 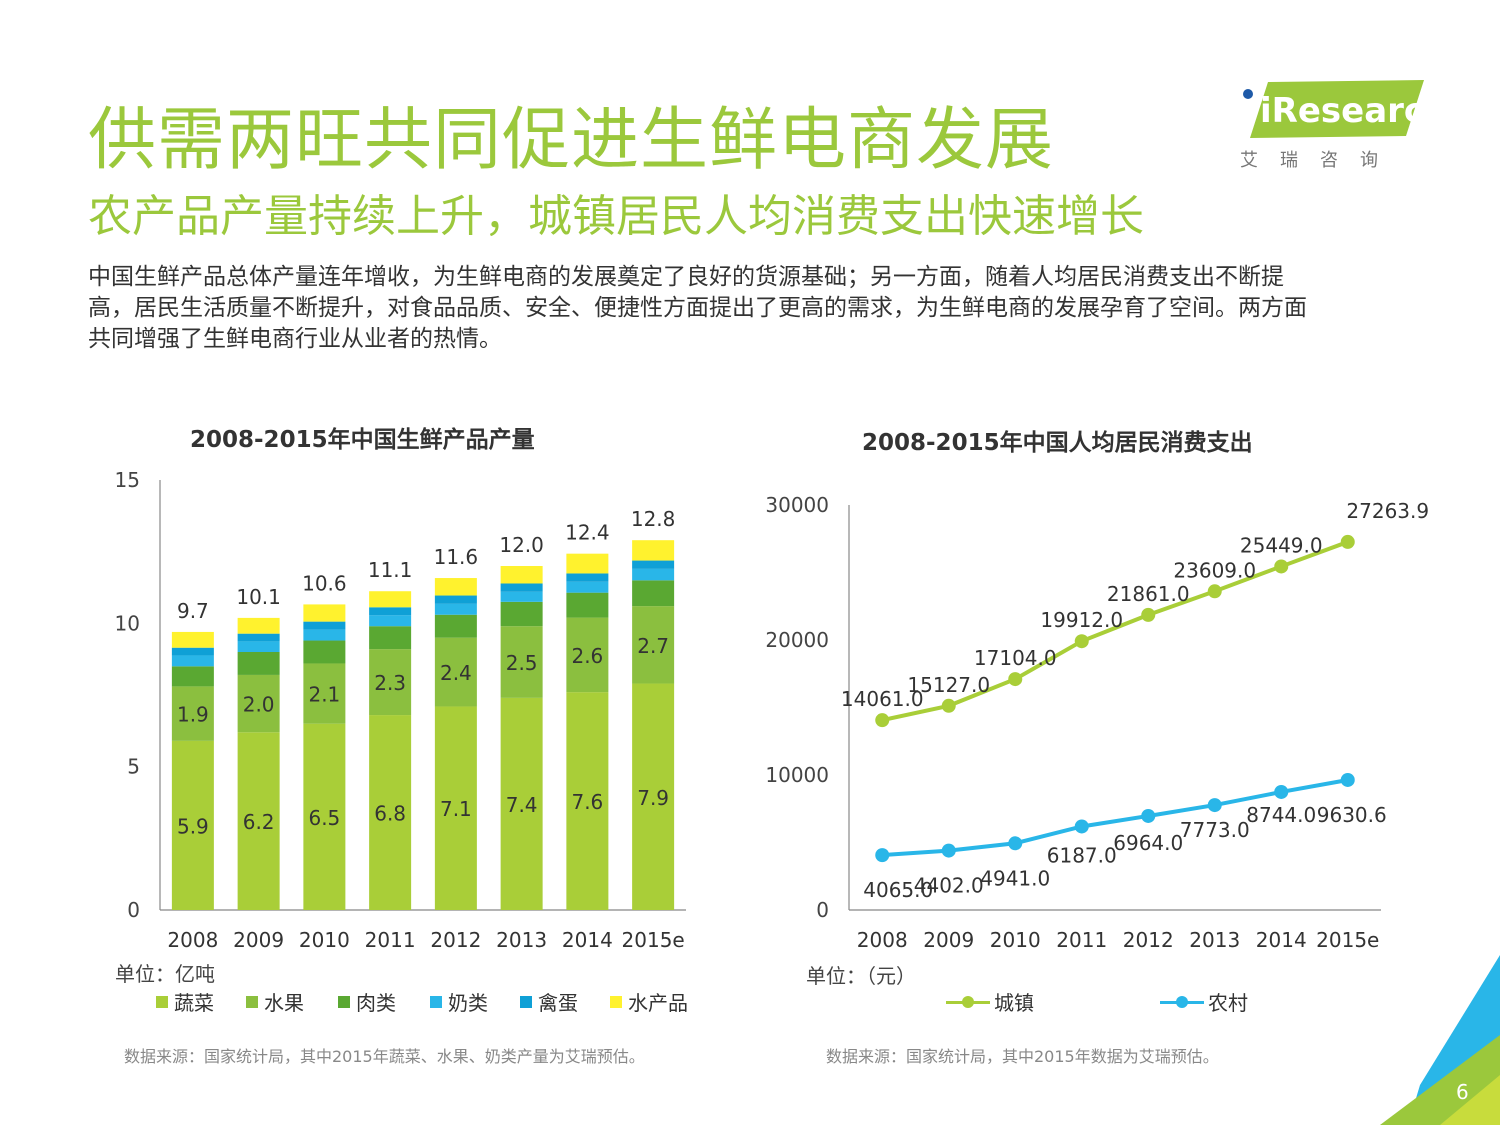 What do you see at coordinates (1344, 111) in the screenshot?
I see `logo-wordmark: iResearch` at bounding box center [1344, 111].